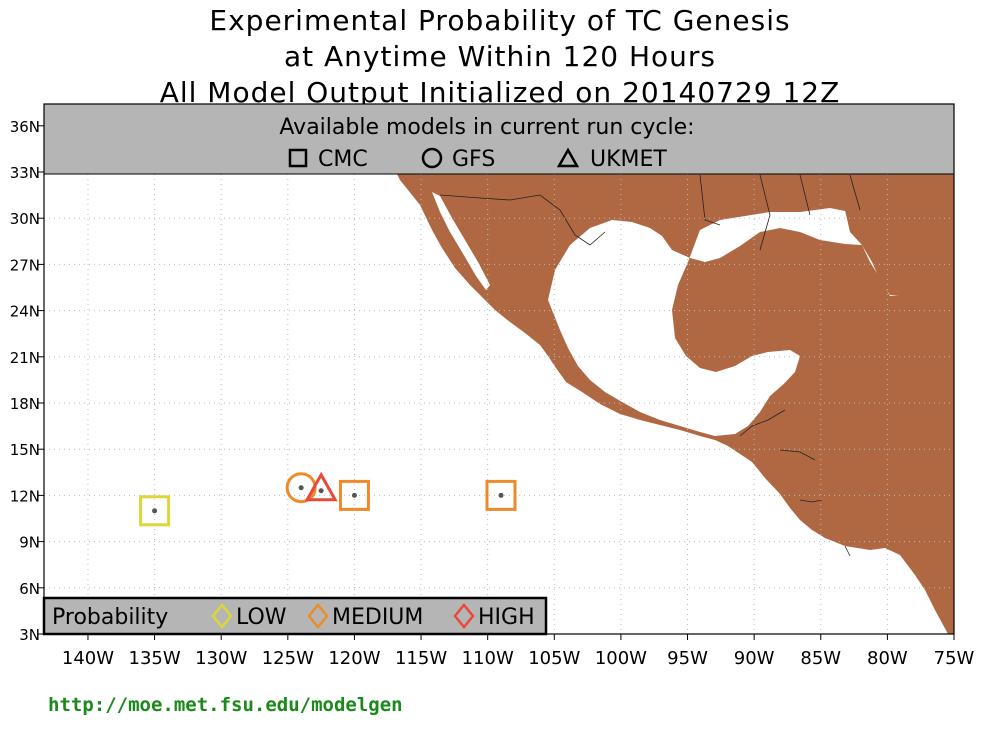  I want to click on lon-label: 125W, so click(288, 658).